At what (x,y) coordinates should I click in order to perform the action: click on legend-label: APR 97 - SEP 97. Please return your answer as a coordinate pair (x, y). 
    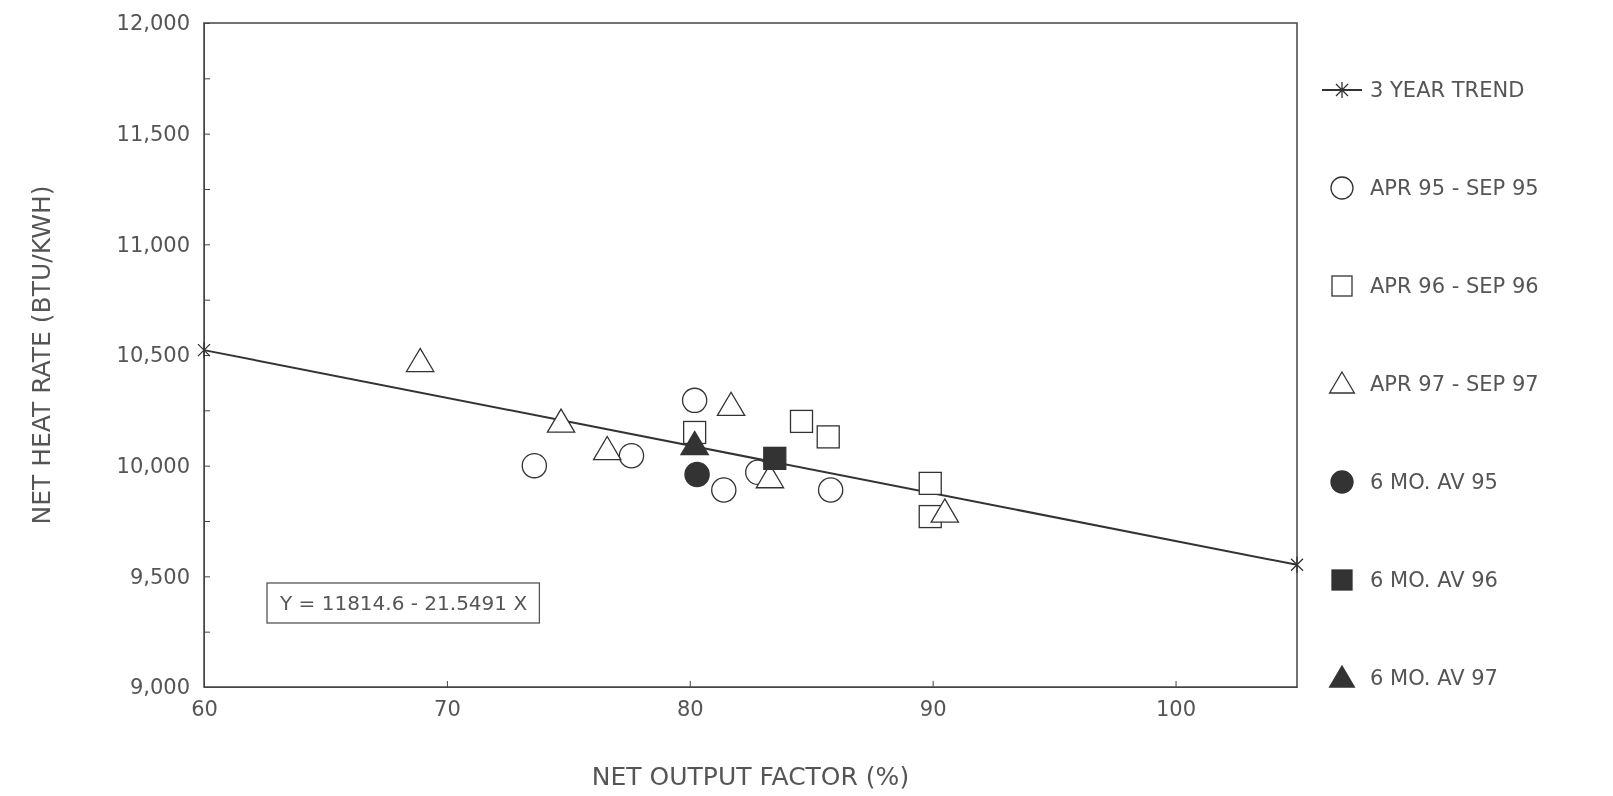
    Looking at the image, I should click on (1454, 384).